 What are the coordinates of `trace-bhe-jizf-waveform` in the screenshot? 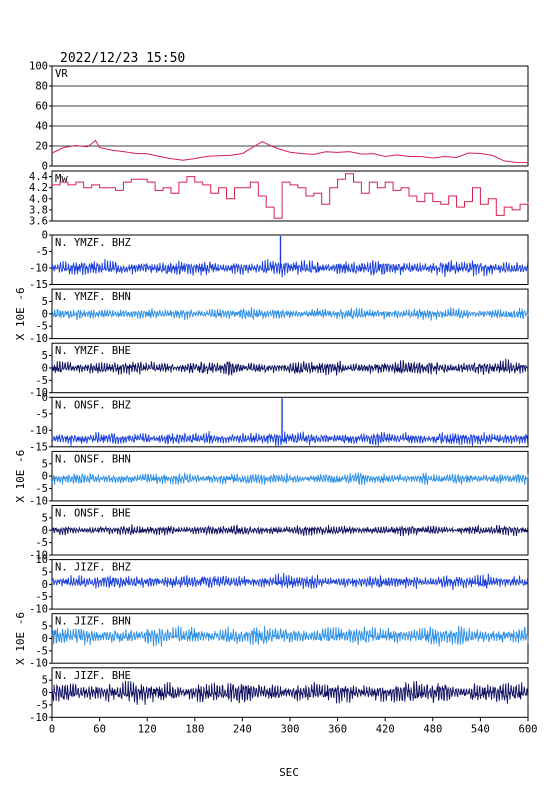 It's located at (290, 692).